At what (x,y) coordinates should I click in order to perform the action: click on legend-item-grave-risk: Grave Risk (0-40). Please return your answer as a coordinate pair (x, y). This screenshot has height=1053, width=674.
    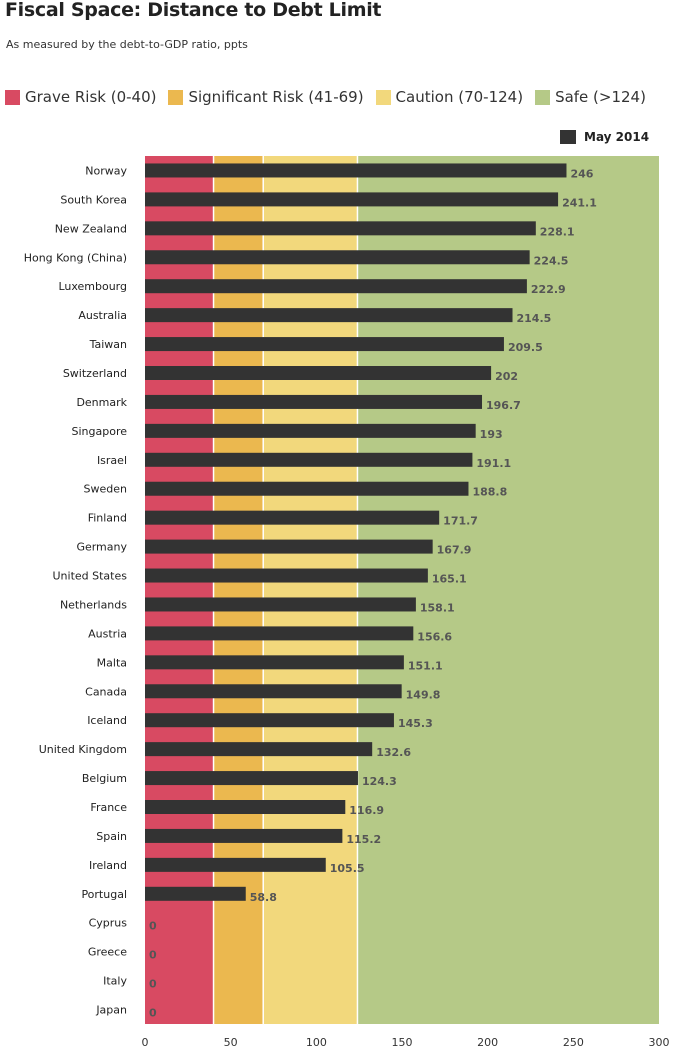
    Looking at the image, I should click on (80, 97).